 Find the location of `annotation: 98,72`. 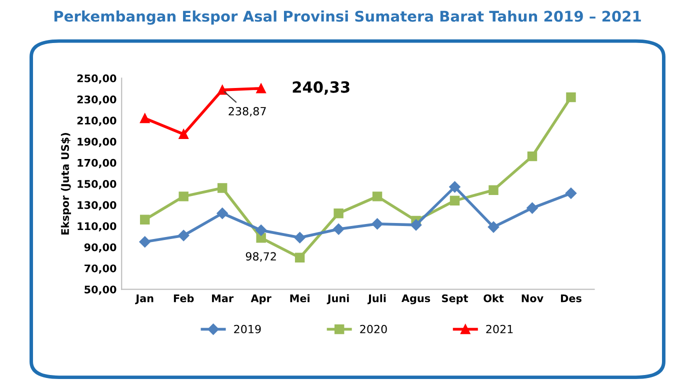

annotation: 98,72 is located at coordinates (261, 257).